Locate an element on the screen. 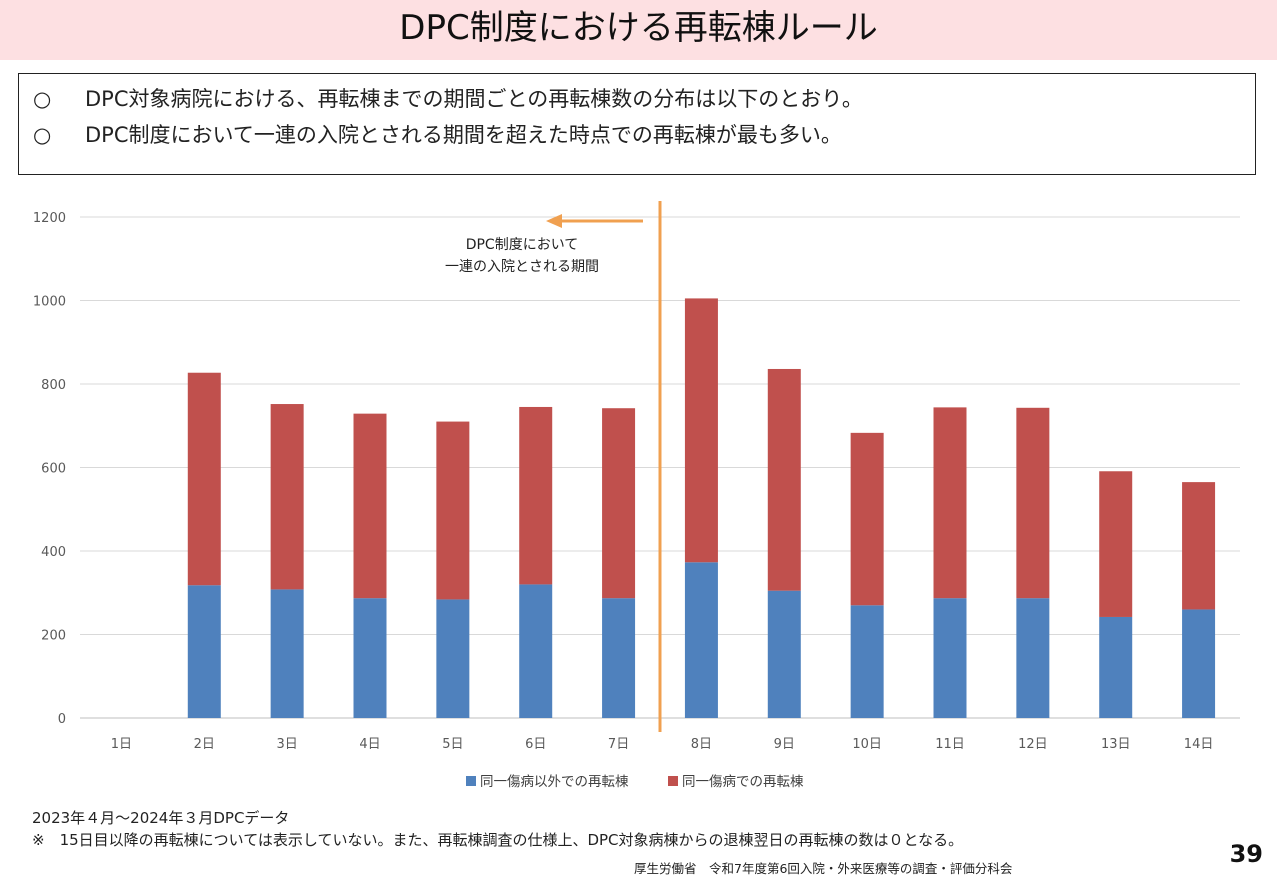 This screenshot has width=1277, height=880. summary-text-2: DPC制度において一連の入院とされる期間を超えた時点での再転棟が最も多い。 is located at coordinates (463, 135).